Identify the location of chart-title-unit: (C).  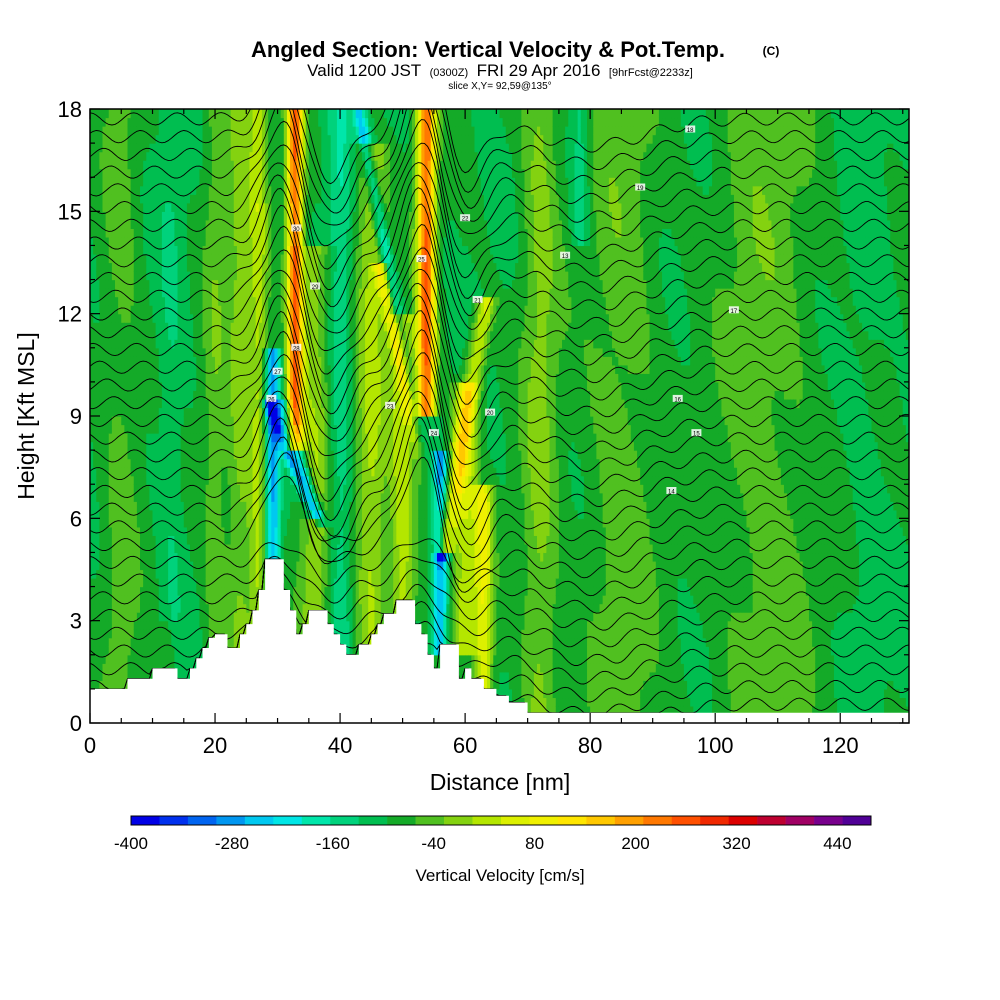
(771, 51).